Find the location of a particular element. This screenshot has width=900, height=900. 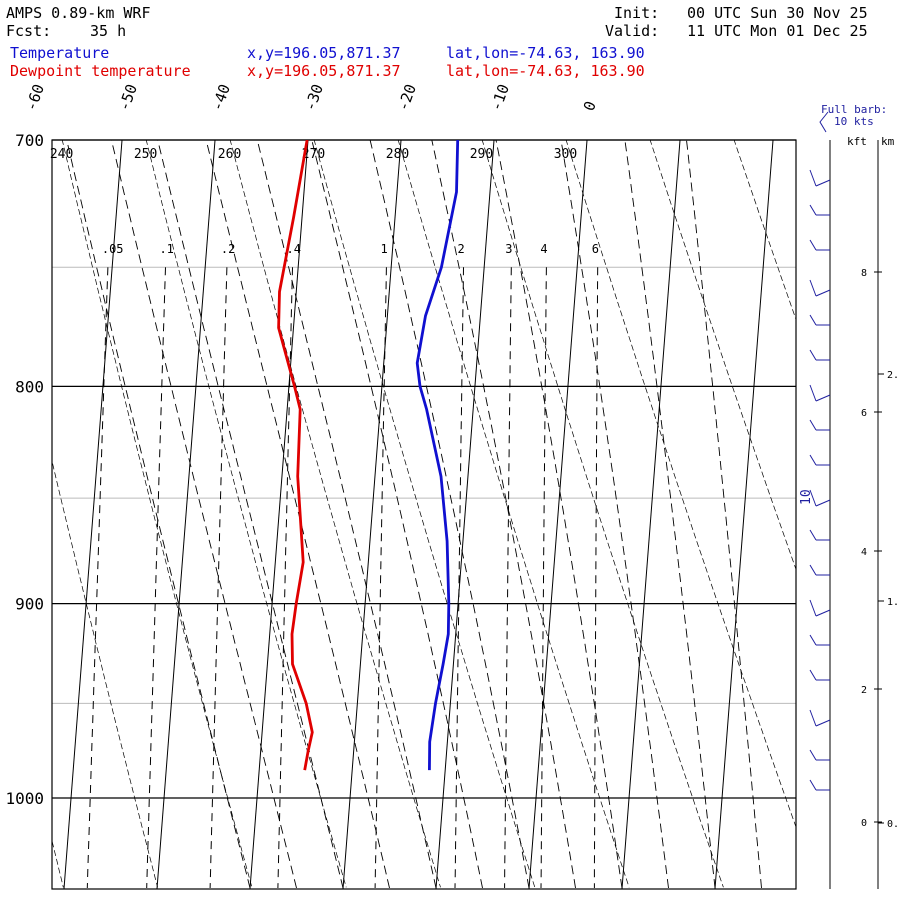

mixing-ratio-label: .4 is located at coordinates (294, 249).